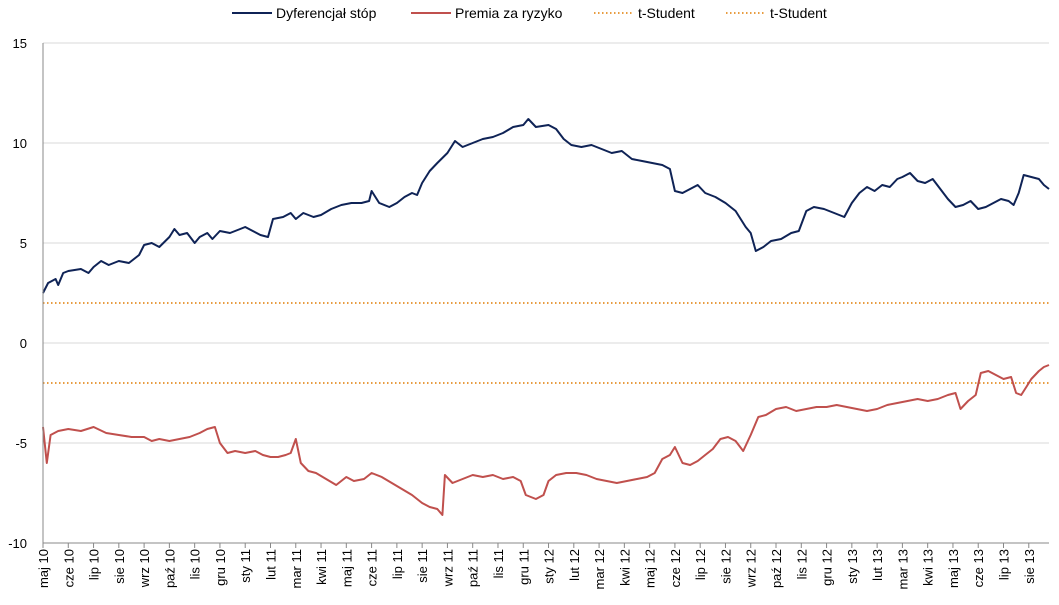  I want to click on x-tick-label: lis 12, so click(801, 564).